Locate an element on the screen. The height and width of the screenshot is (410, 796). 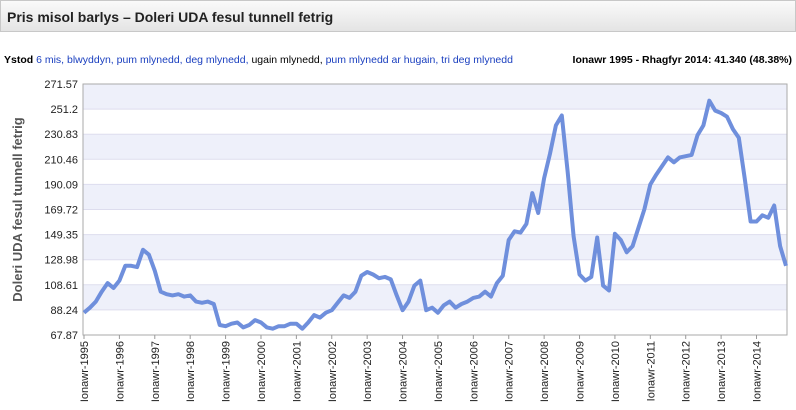
x-tick-label: Ionawr-2006 is located at coordinates (474, 371).